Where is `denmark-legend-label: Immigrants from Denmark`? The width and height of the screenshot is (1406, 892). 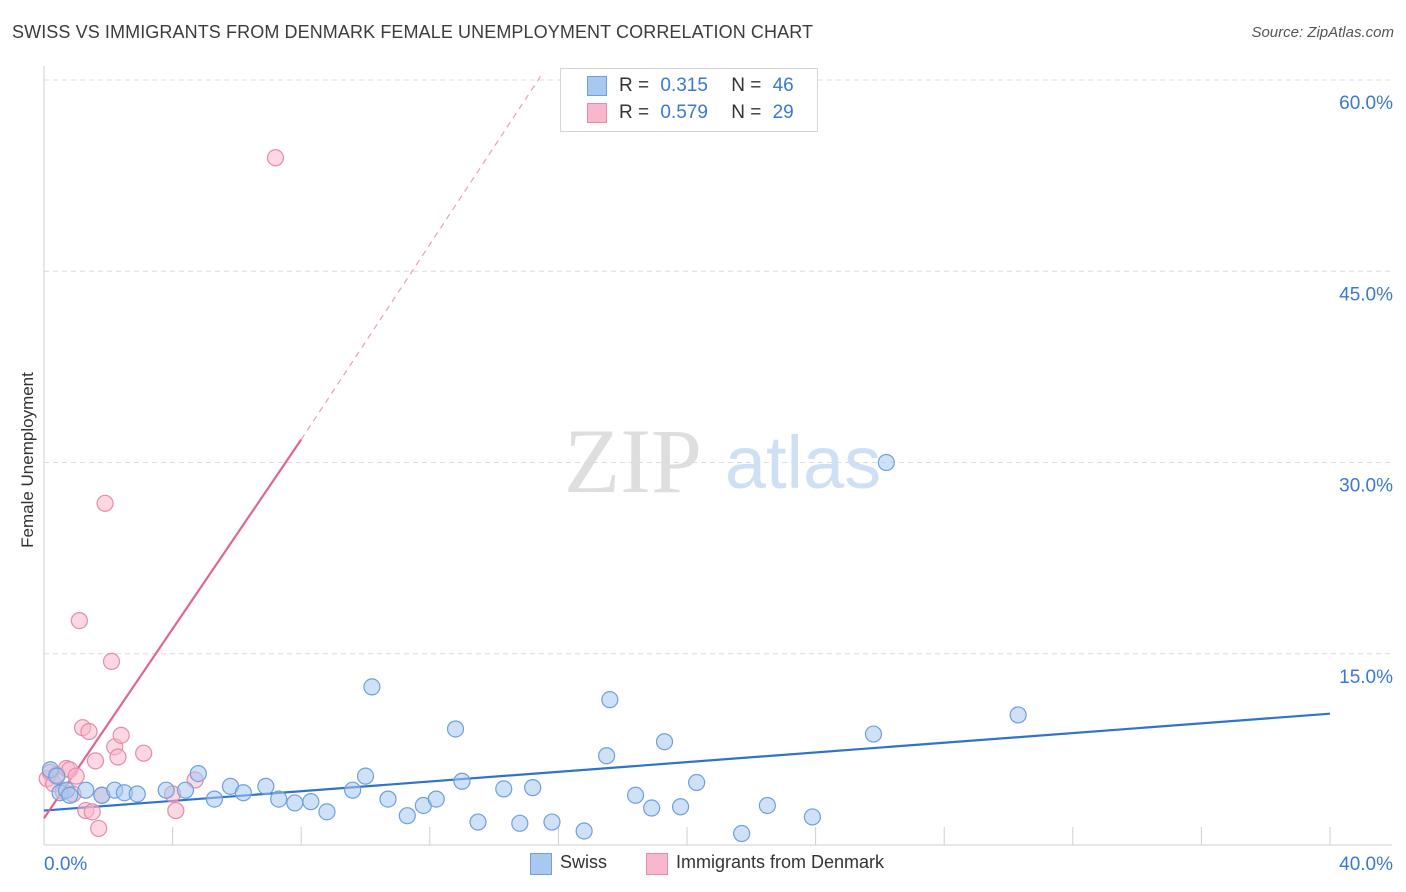
denmark-legend-label: Immigrants from Denmark is located at coordinates (780, 862).